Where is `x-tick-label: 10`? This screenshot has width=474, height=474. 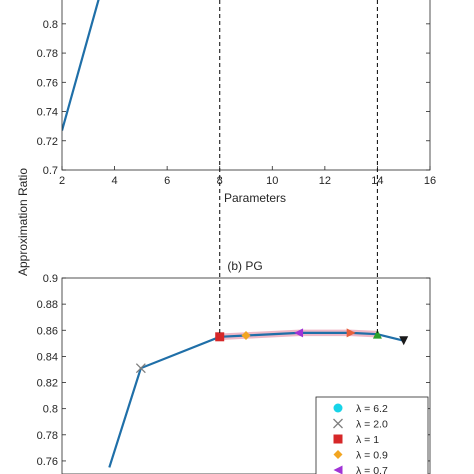 x-tick-label: 10 is located at coordinates (272, 181).